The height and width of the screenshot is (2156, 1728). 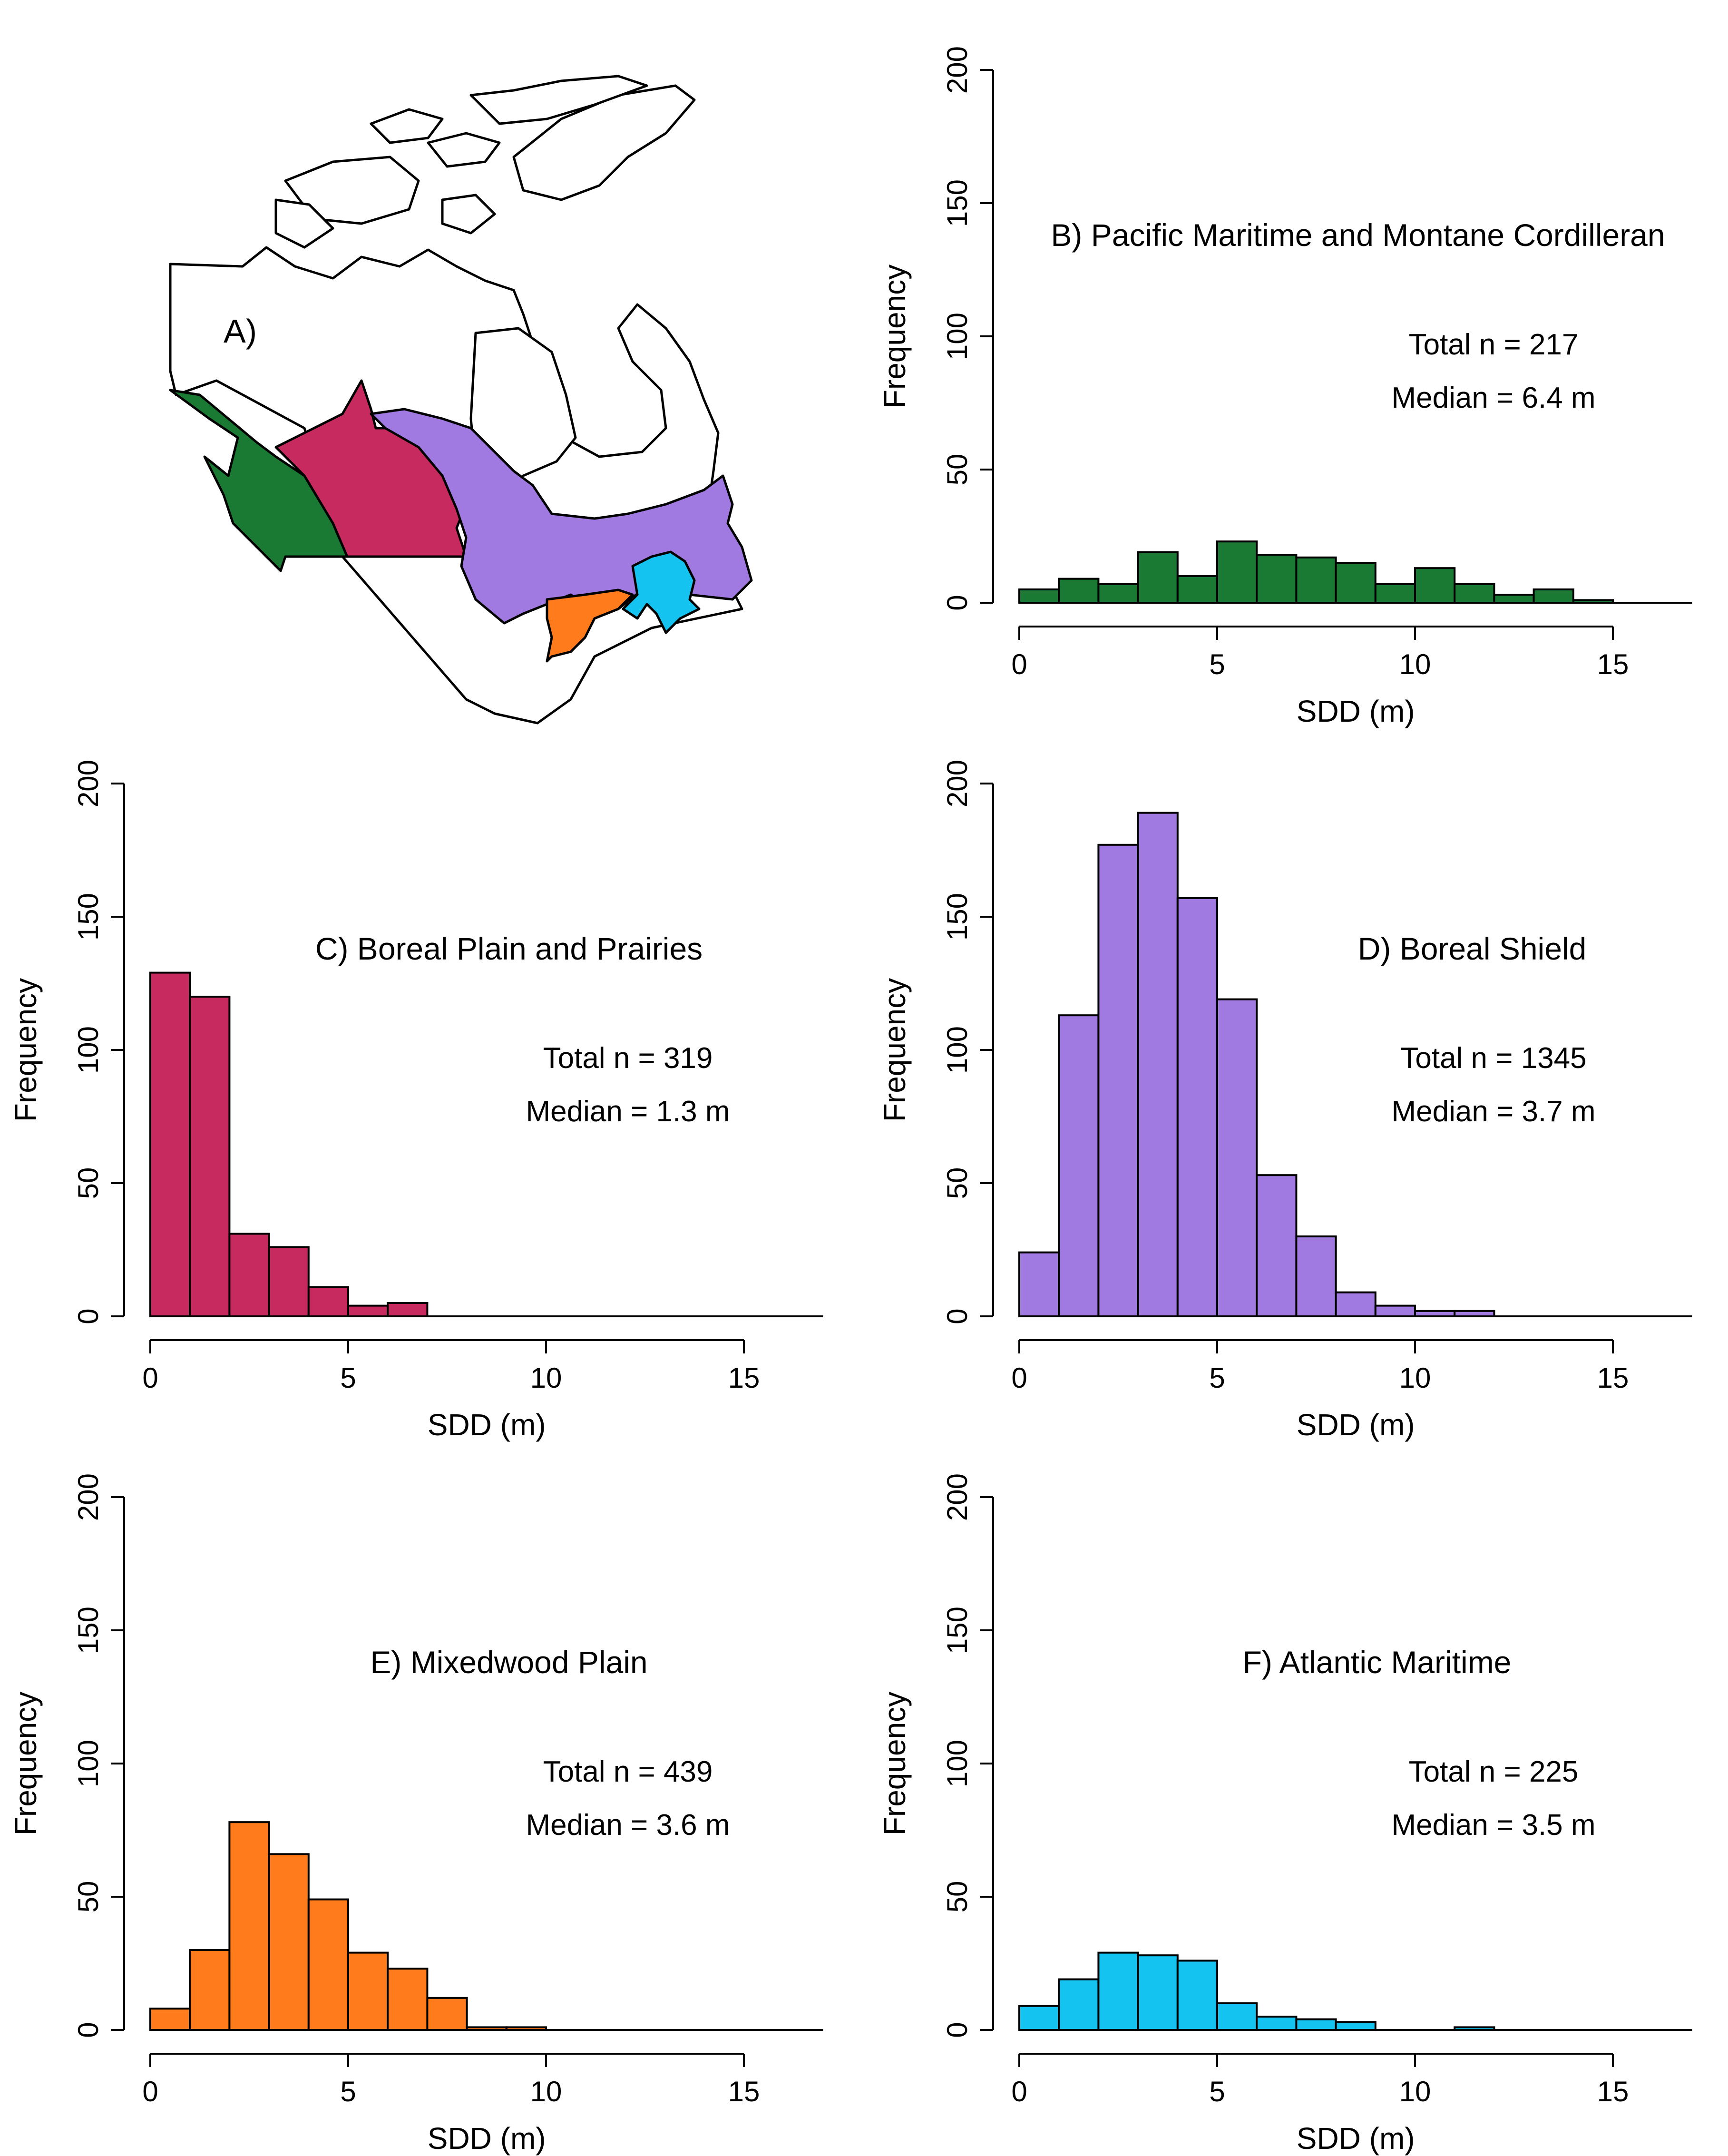 What do you see at coordinates (508, 1662) in the screenshot?
I see `panel-title: E) Mixedwood Plain` at bounding box center [508, 1662].